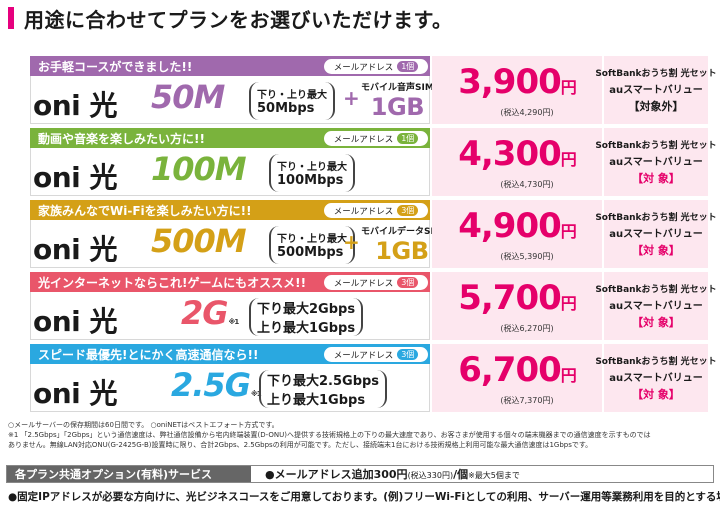 This screenshot has height=515, width=720. I want to click on header-accent-bar, so click(11, 18).